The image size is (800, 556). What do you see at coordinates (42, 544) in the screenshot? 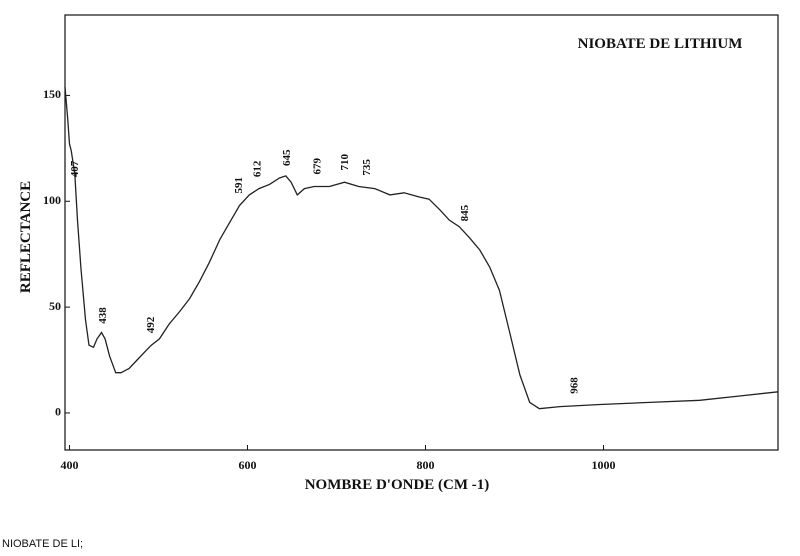
I see `caption: NIOBATE DE LI;` at bounding box center [42, 544].